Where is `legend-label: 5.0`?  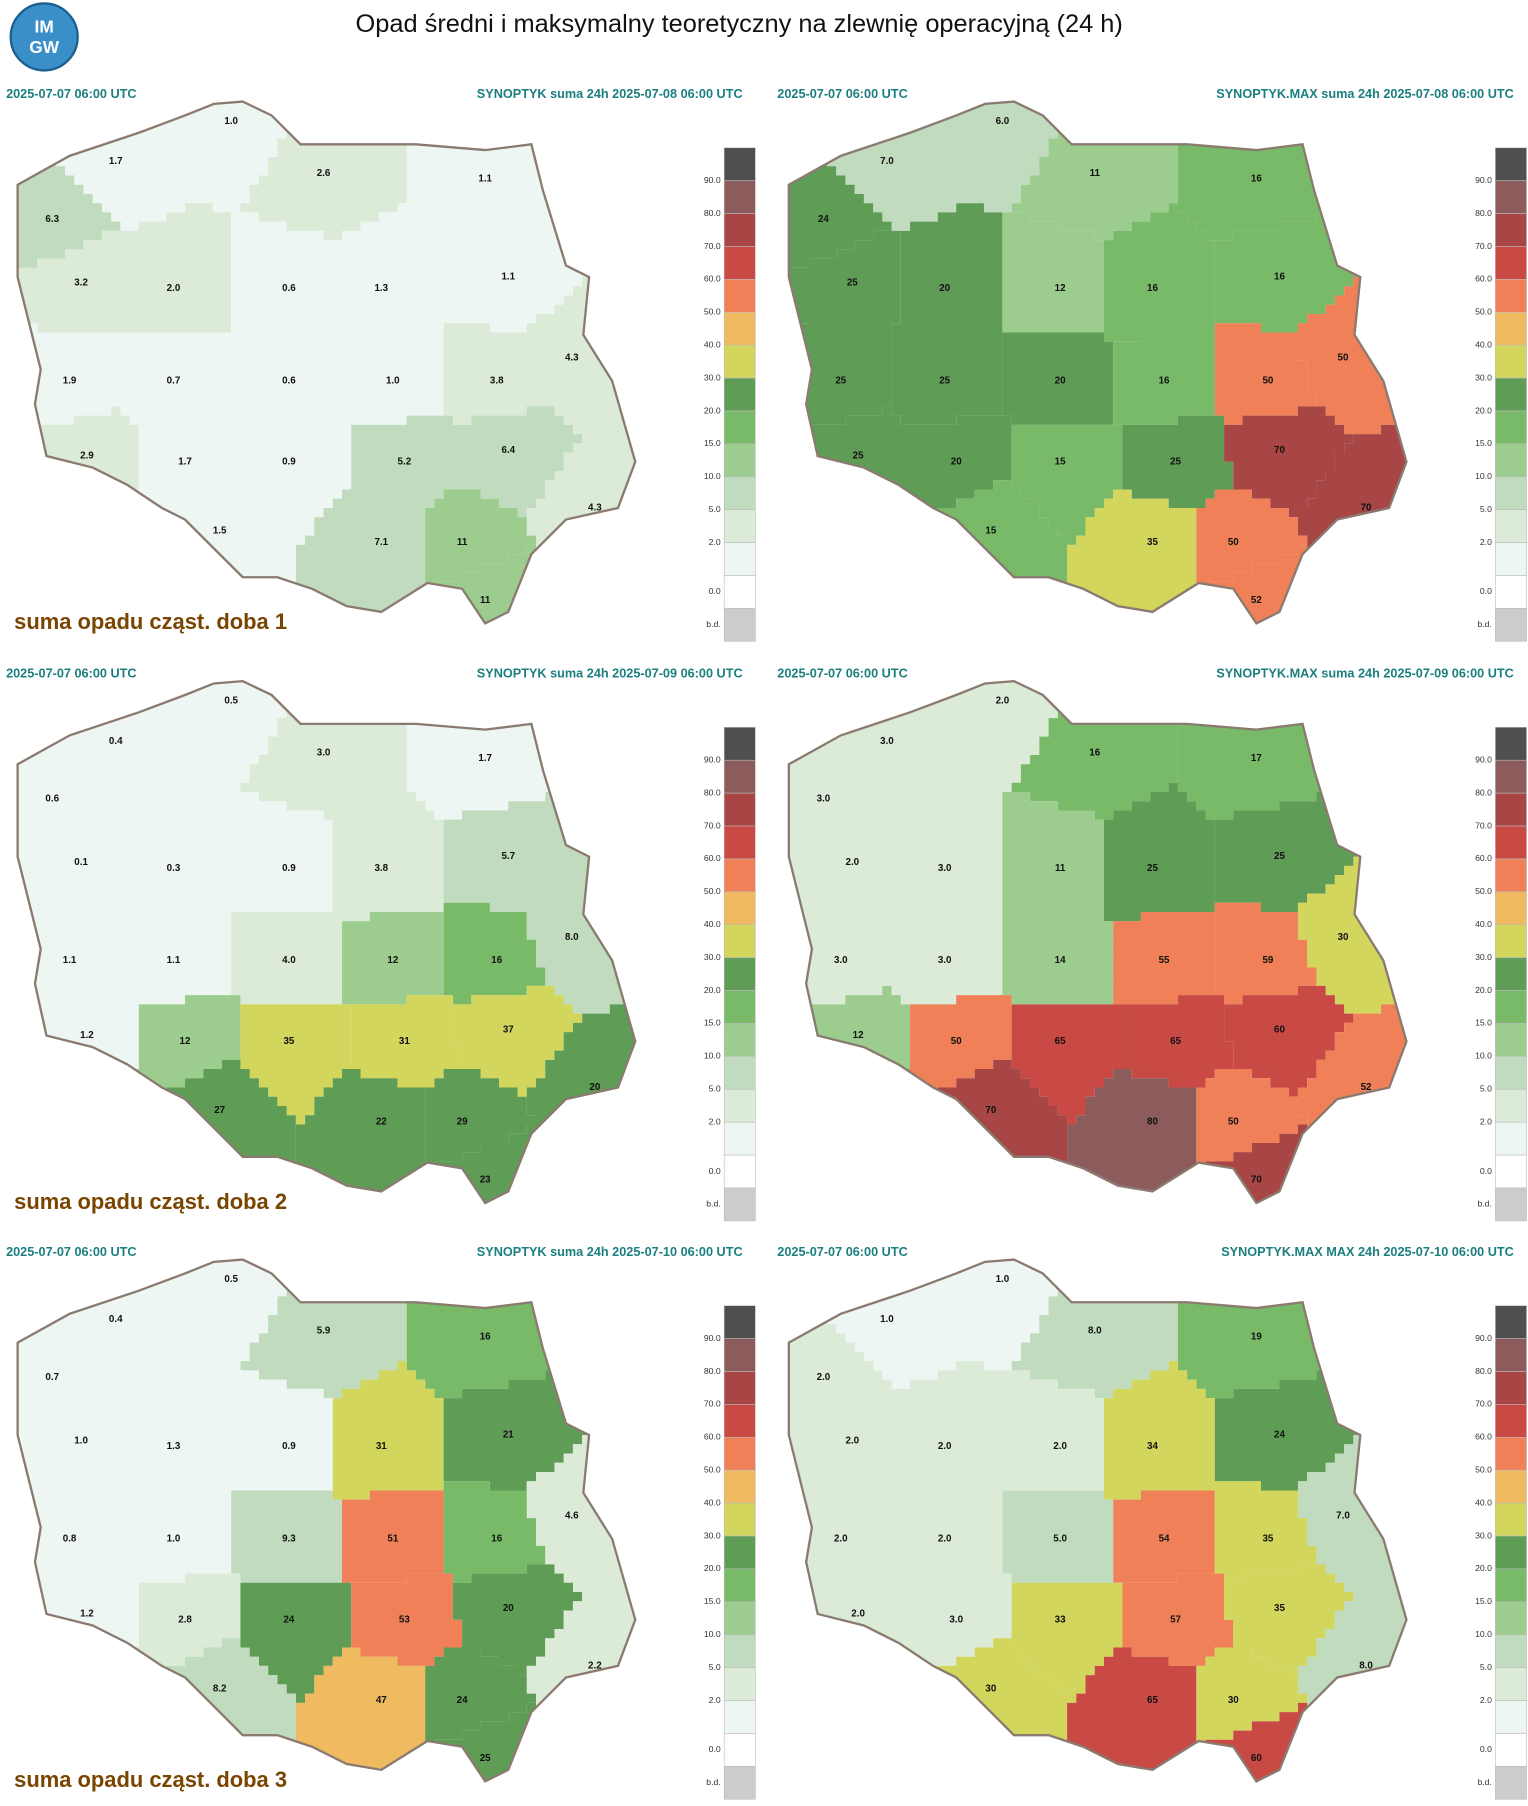
legend-label: 5.0 is located at coordinates (715, 509).